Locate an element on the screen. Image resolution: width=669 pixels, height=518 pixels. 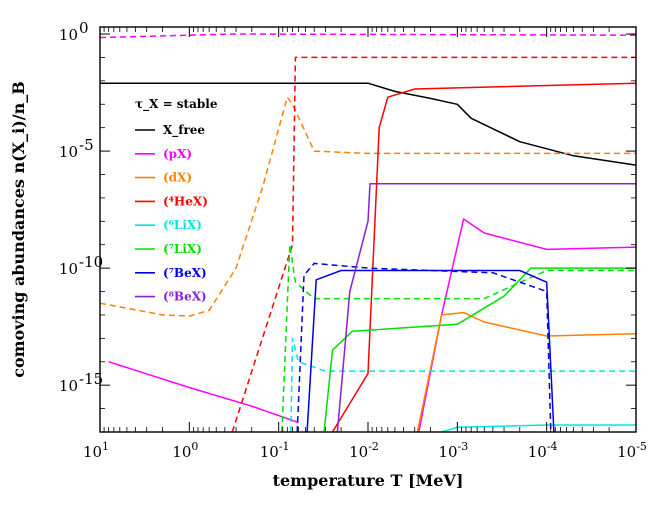
x-tick-label: 10⁻³ is located at coordinates (453, 450).